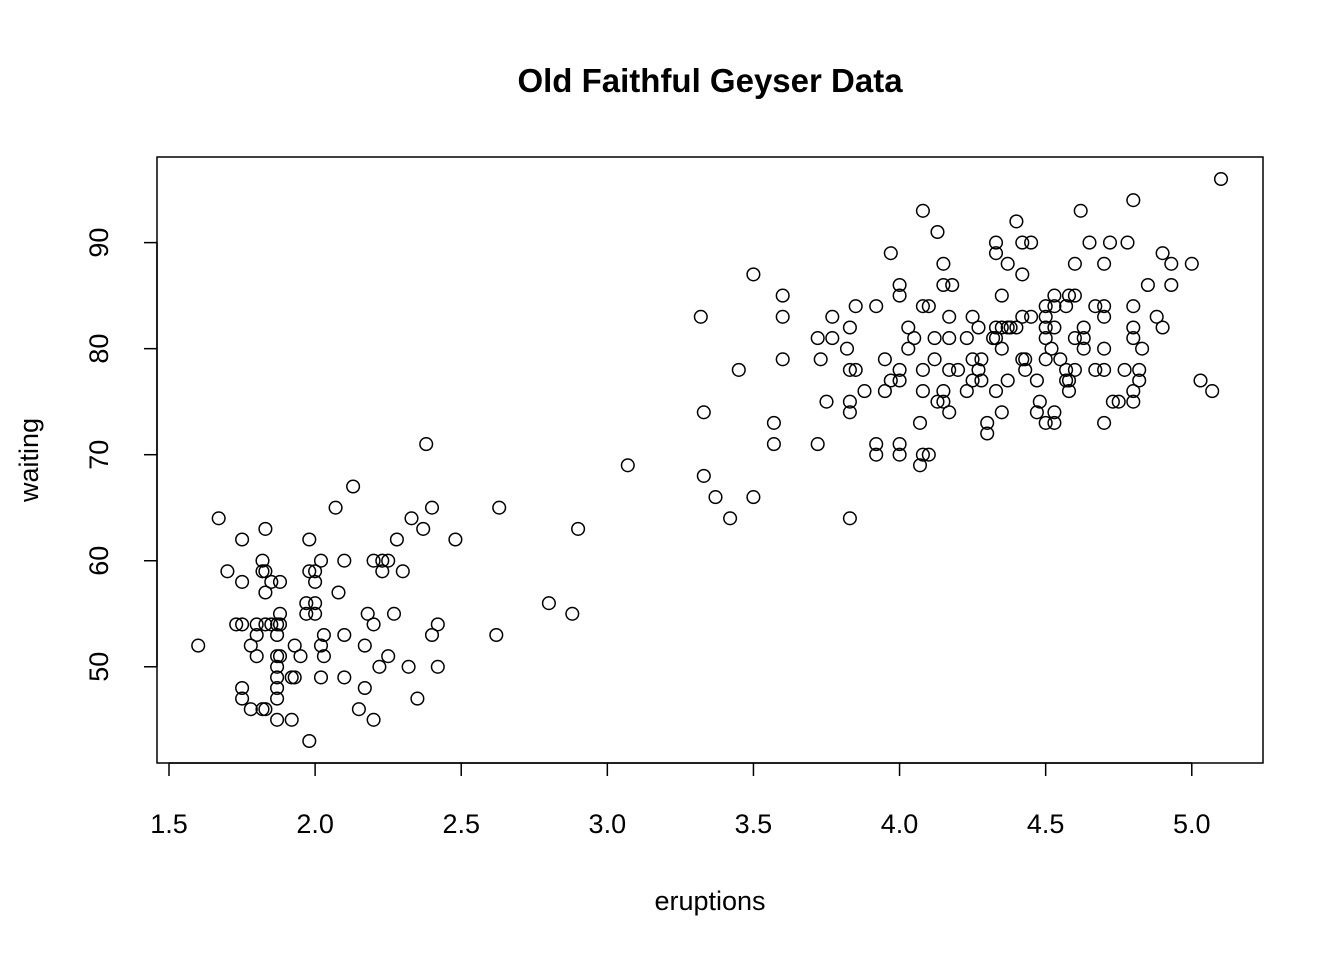  I want to click on x-tick-label: 5.0, so click(1192, 824).